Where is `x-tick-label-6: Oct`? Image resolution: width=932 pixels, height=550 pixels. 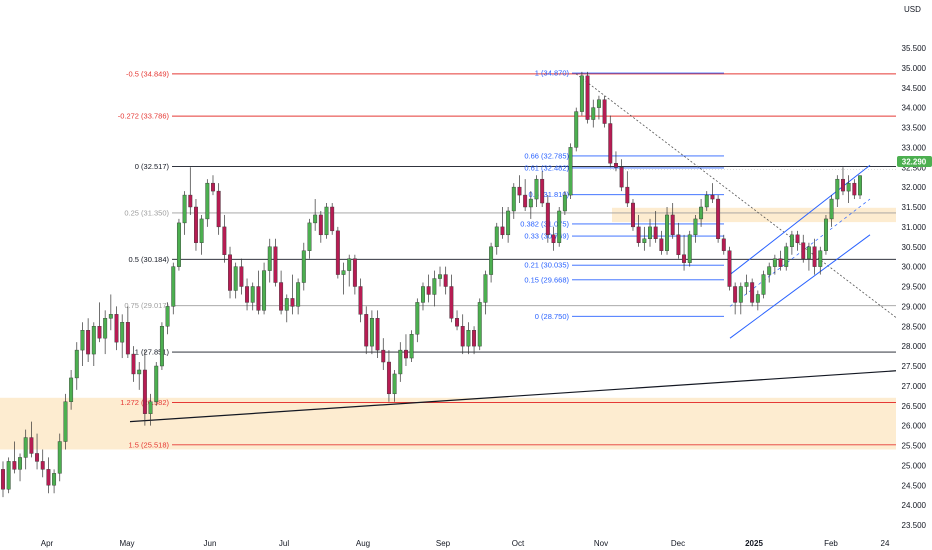
x-tick-label-6: Oct is located at coordinates (518, 543).